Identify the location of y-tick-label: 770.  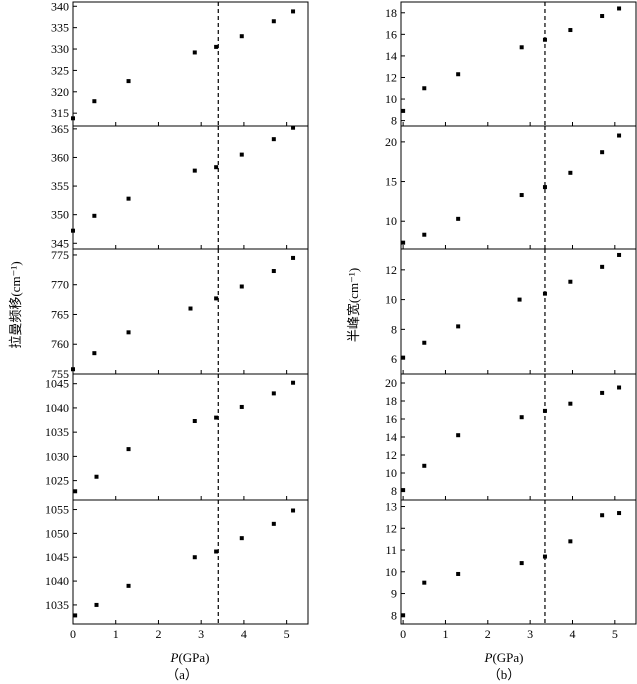
(60, 285).